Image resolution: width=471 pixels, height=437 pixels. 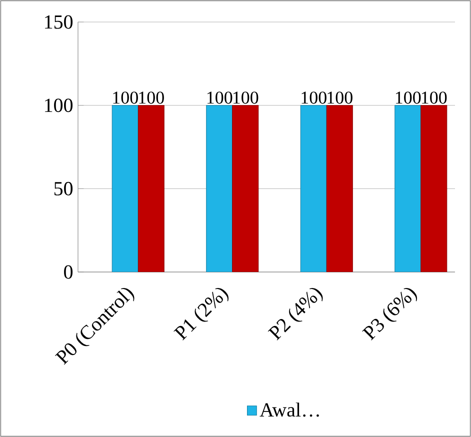 What do you see at coordinates (63, 189) in the screenshot?
I see `y-tick-label: 50` at bounding box center [63, 189].